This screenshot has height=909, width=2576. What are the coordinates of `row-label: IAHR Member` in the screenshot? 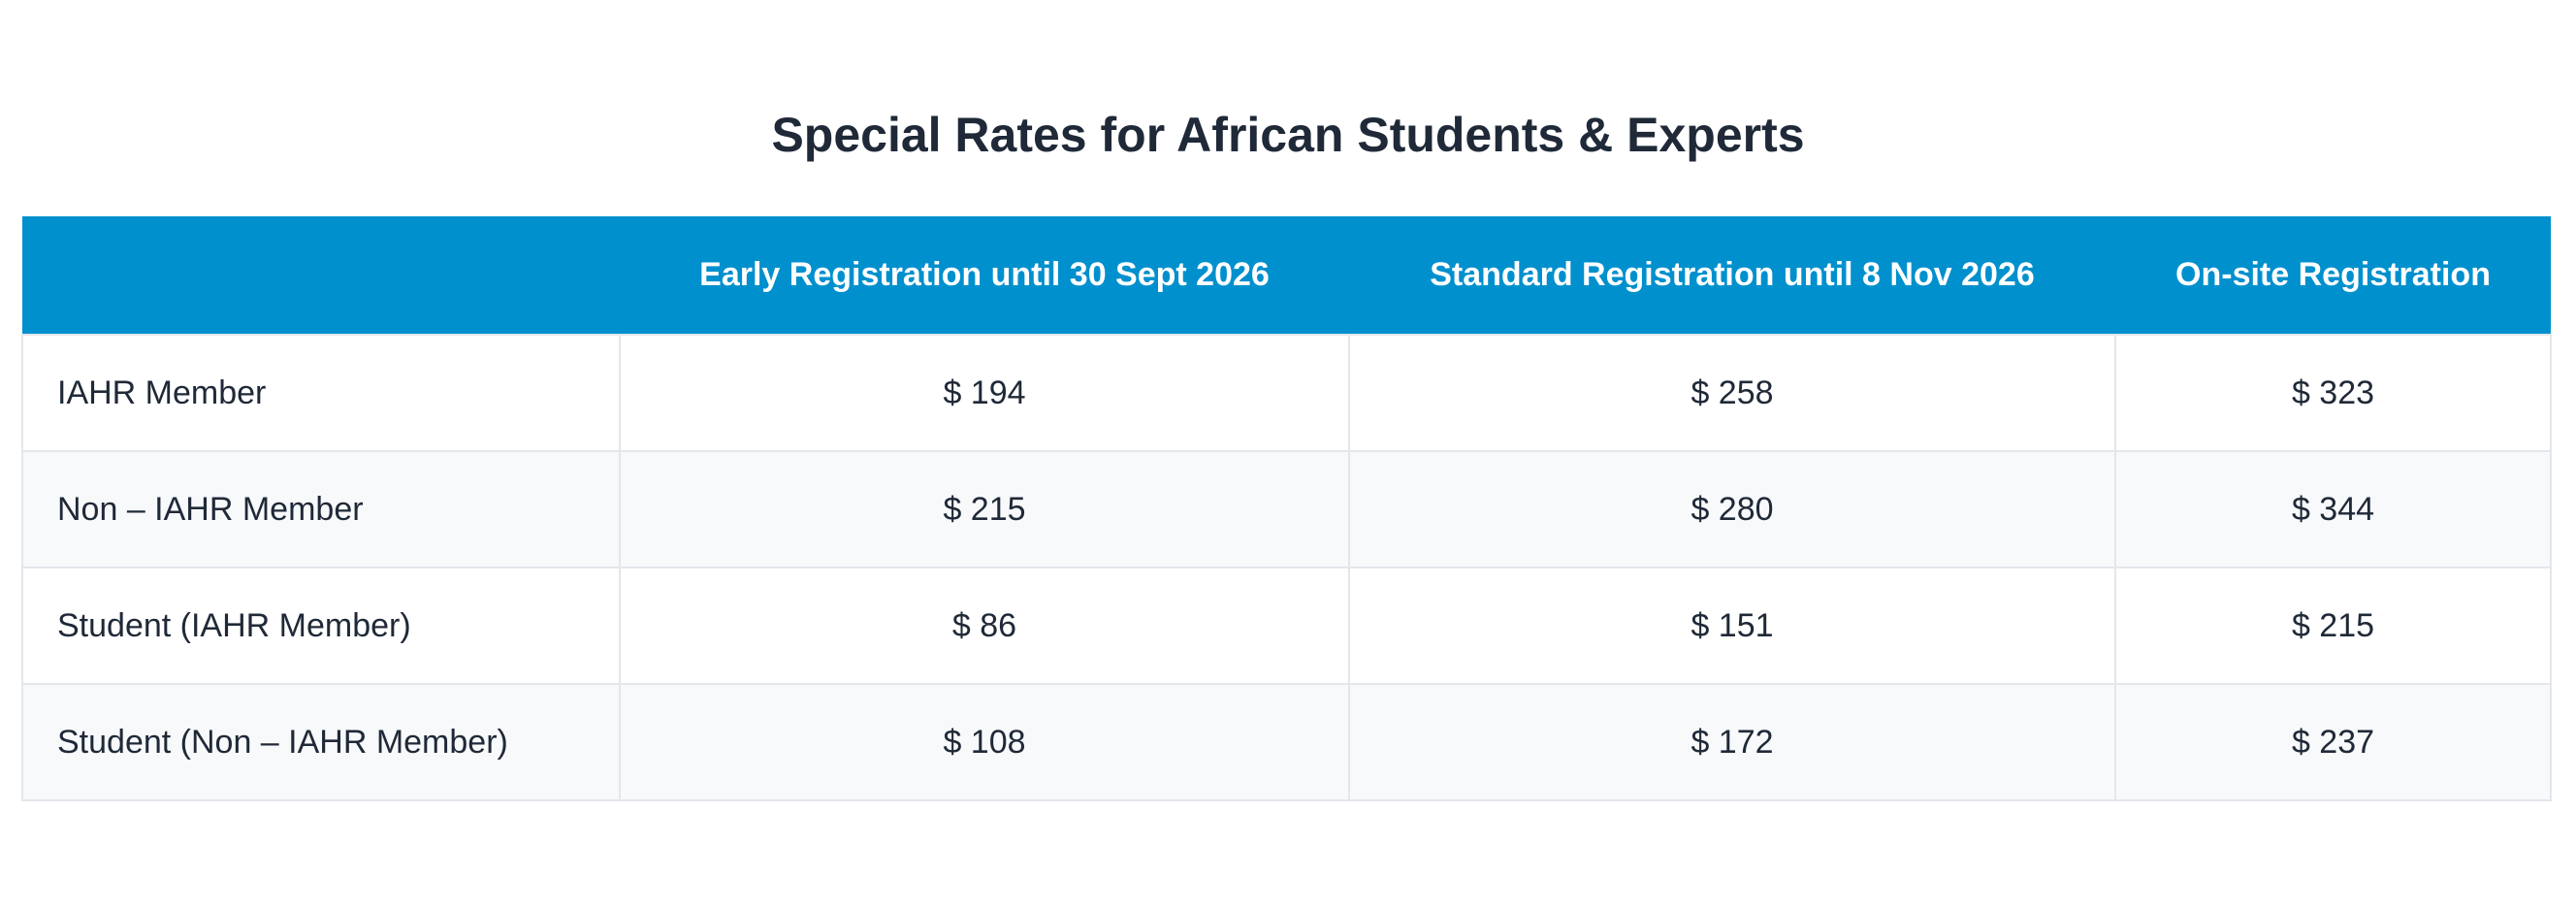 It's located at (321, 393).